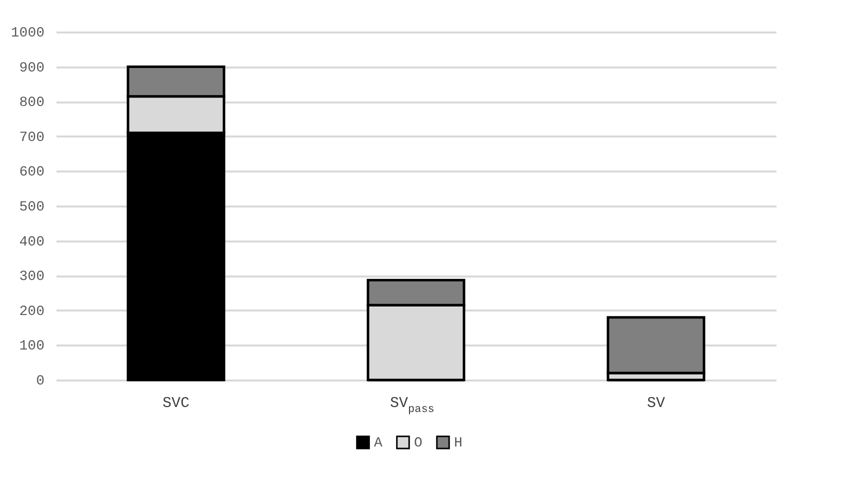  I want to click on x-tick-label: SVC, so click(176, 403).